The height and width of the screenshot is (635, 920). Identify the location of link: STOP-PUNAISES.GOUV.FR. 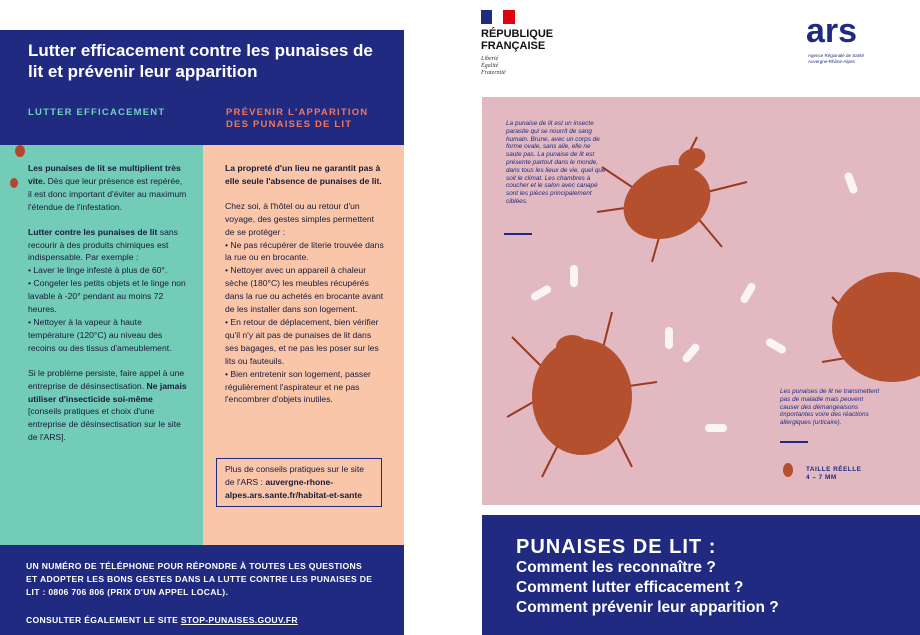
(239, 620).